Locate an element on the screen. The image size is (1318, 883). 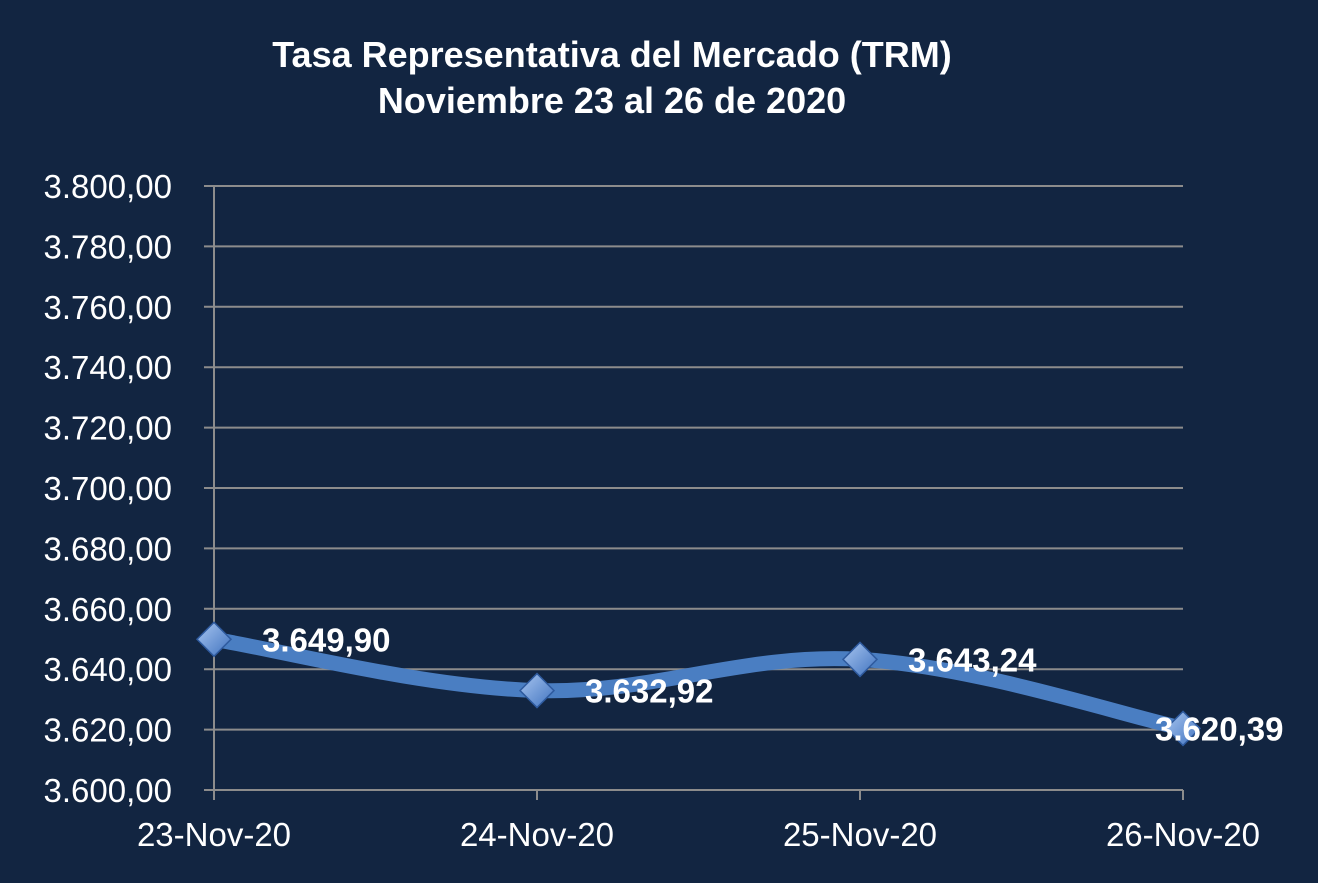
x-tick-label: 25-Nov-20 is located at coordinates (860, 834).